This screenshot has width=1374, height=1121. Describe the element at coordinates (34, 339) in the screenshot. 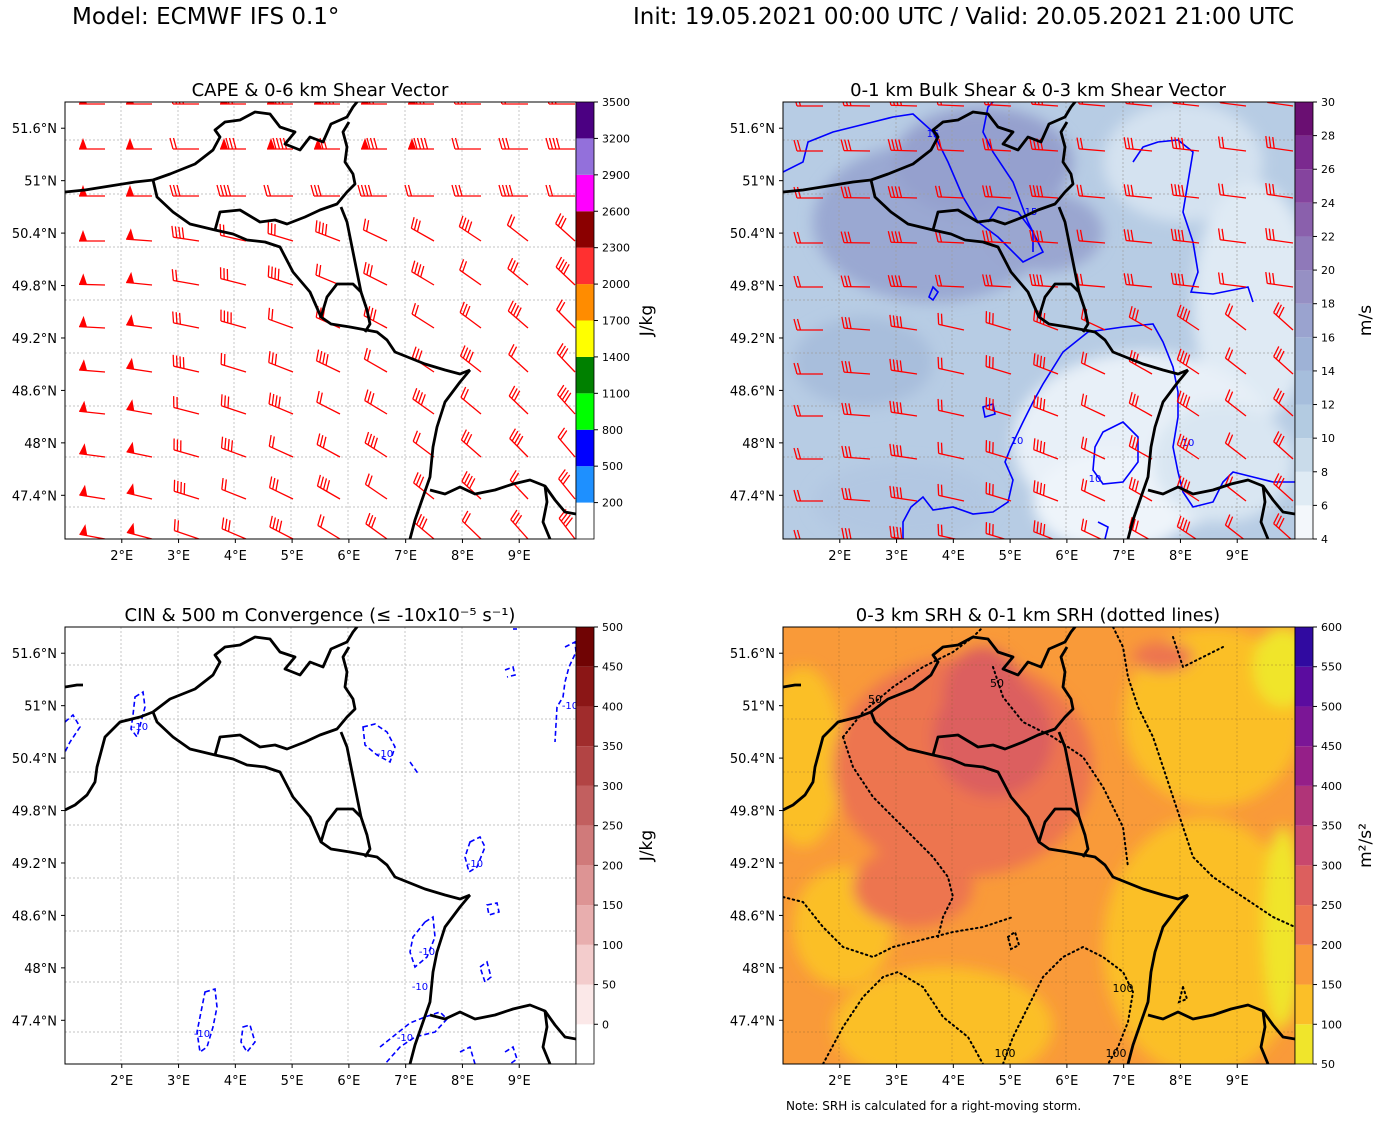

I see `y-tick-label: 49.2°N` at that location.